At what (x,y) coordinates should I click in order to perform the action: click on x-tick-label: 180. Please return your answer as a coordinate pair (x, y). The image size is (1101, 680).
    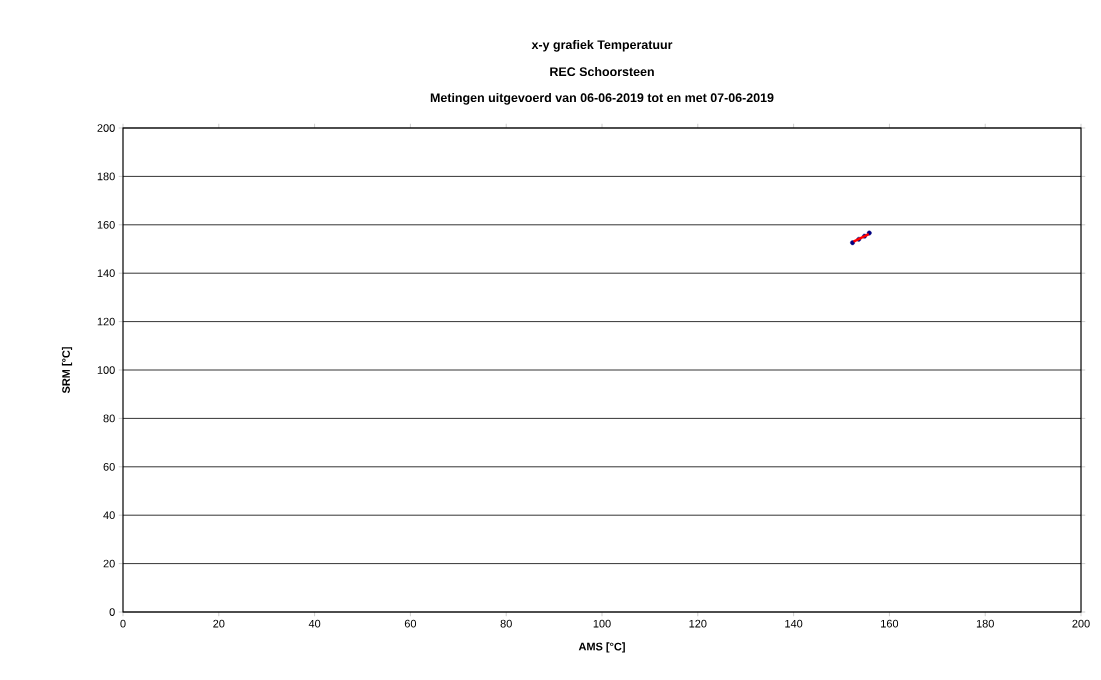
    Looking at the image, I should click on (985, 623).